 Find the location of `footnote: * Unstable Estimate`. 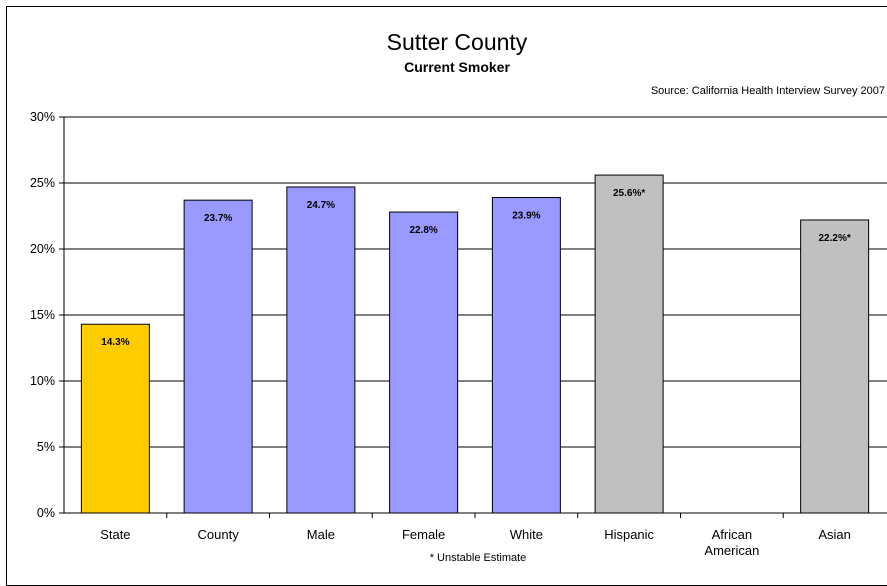

footnote: * Unstable Estimate is located at coordinates (478, 558).